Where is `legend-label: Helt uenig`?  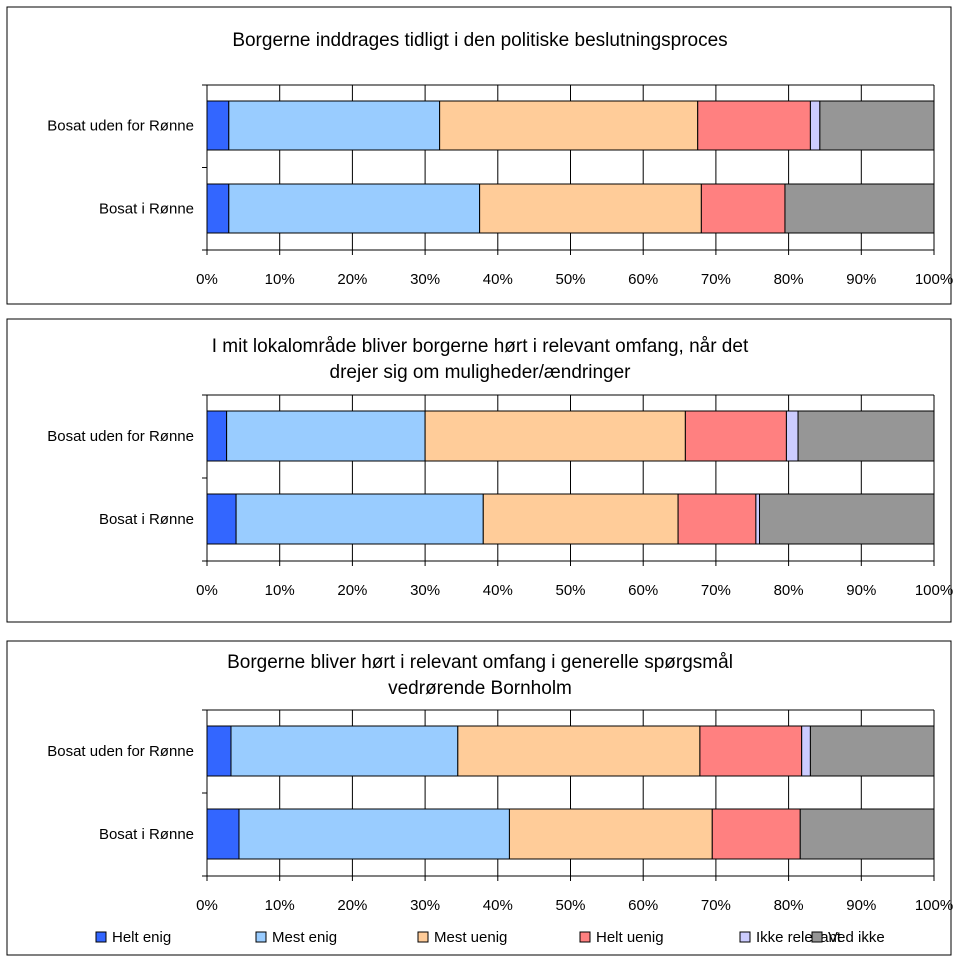 legend-label: Helt uenig is located at coordinates (630, 937).